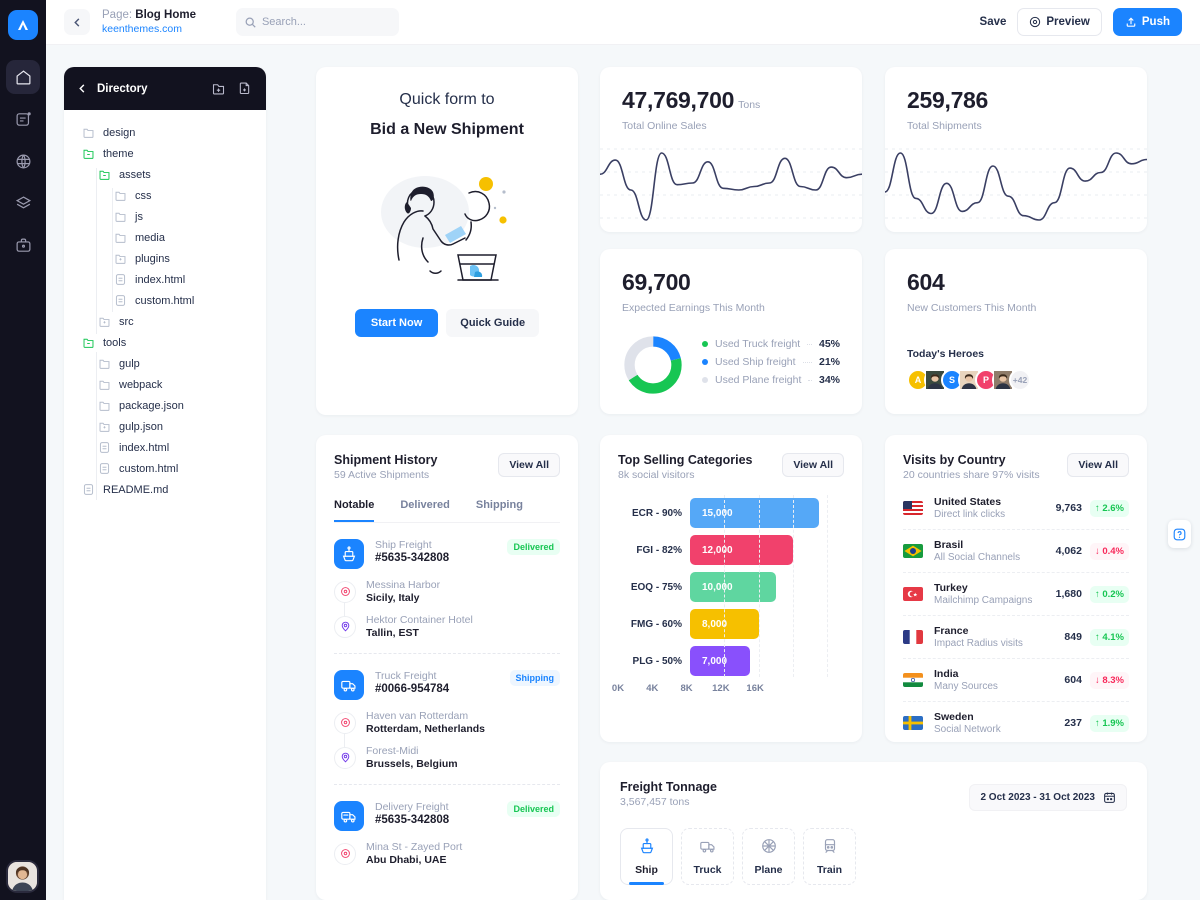 The image size is (1200, 900). Describe the element at coordinates (758, 344) in the screenshot. I see `legend-label: Used Truck freight` at that location.